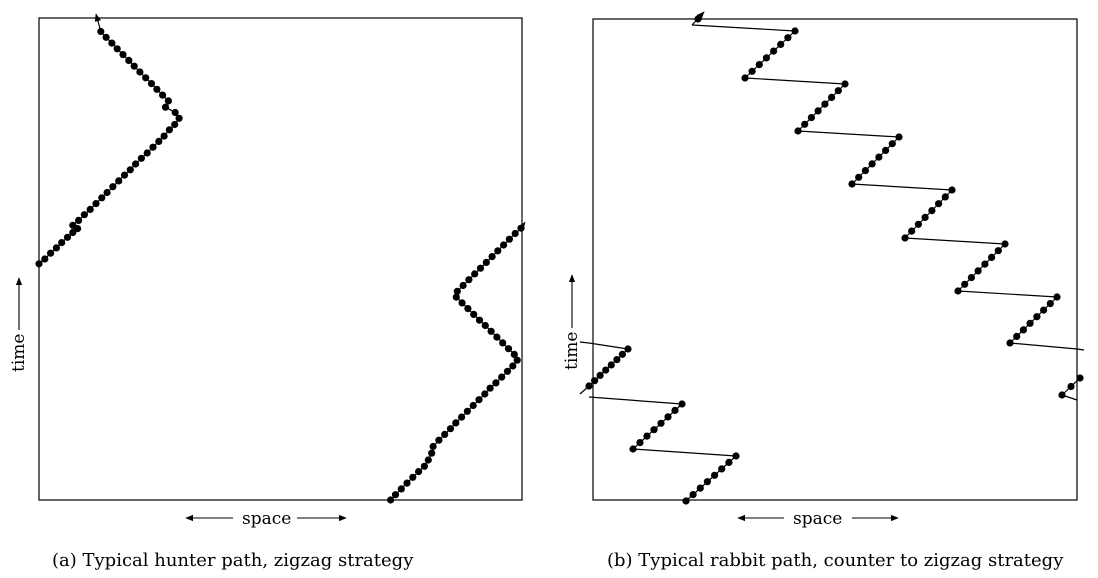 Image resolution: width=1098 pixels, height=578 pixels. Describe the element at coordinates (458, 361) in the screenshot. I see `path-line-hunter-lower` at that location.